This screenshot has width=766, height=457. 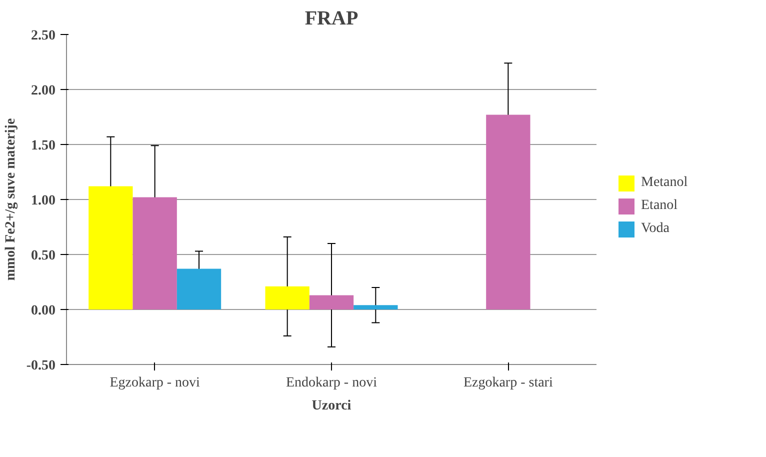 I want to click on y-tick-label: 1.00, so click(x=43, y=201).